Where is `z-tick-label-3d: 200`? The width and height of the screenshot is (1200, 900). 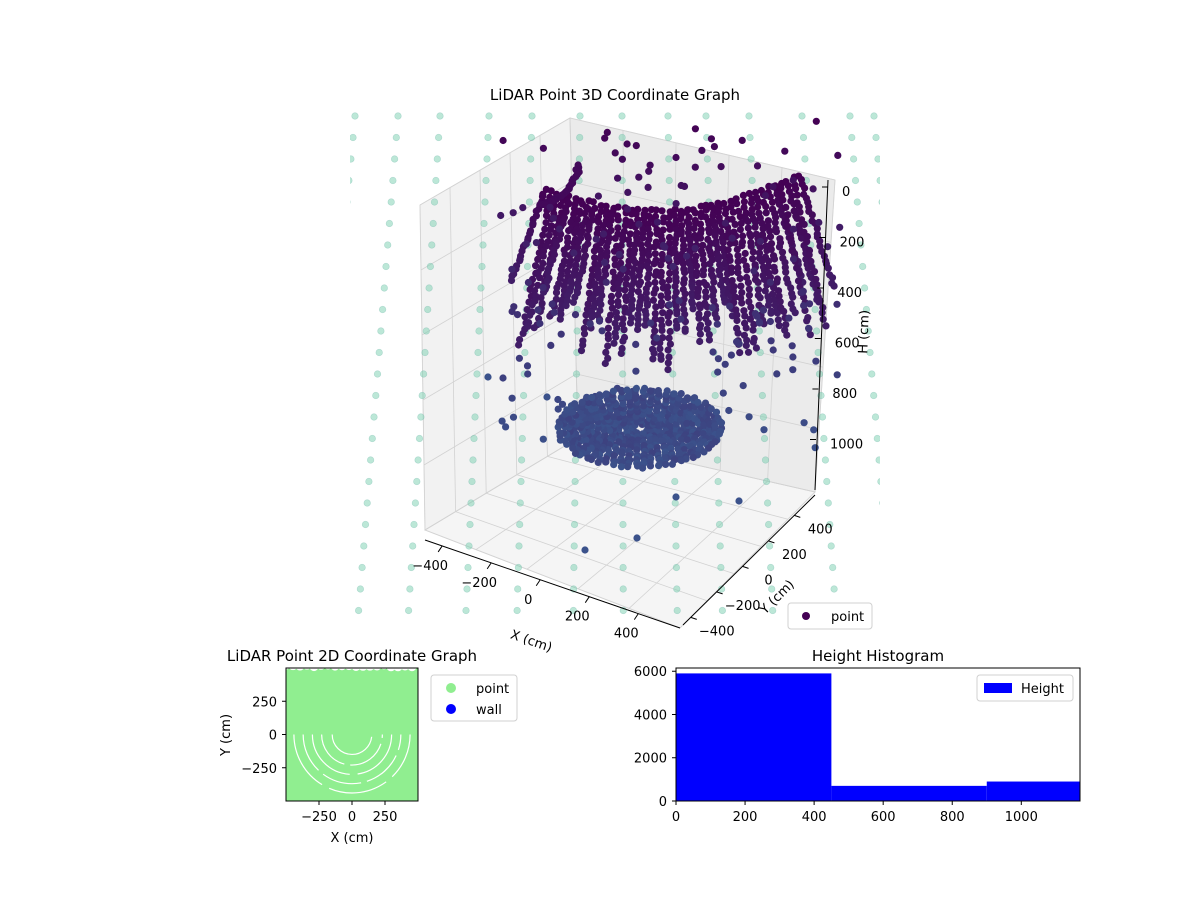
z-tick-label-3d: 200 is located at coordinates (852, 243).